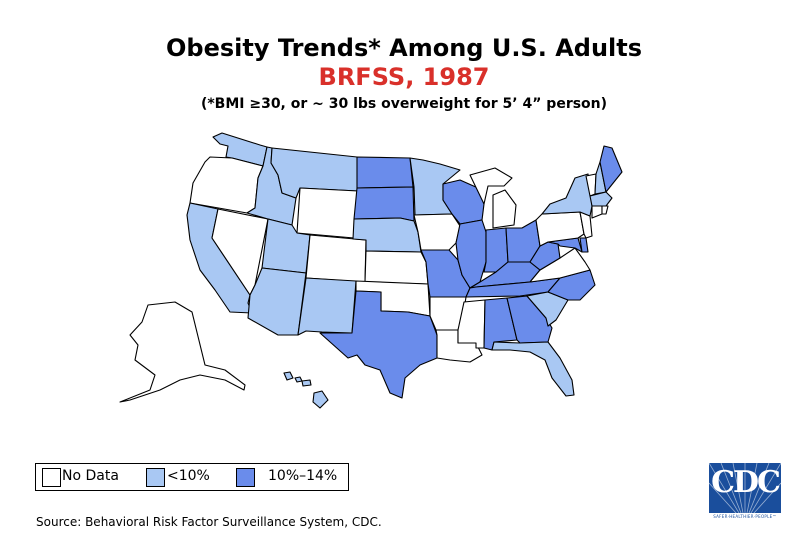 The image size is (808, 538). I want to click on state-ME, so click(611, 169).